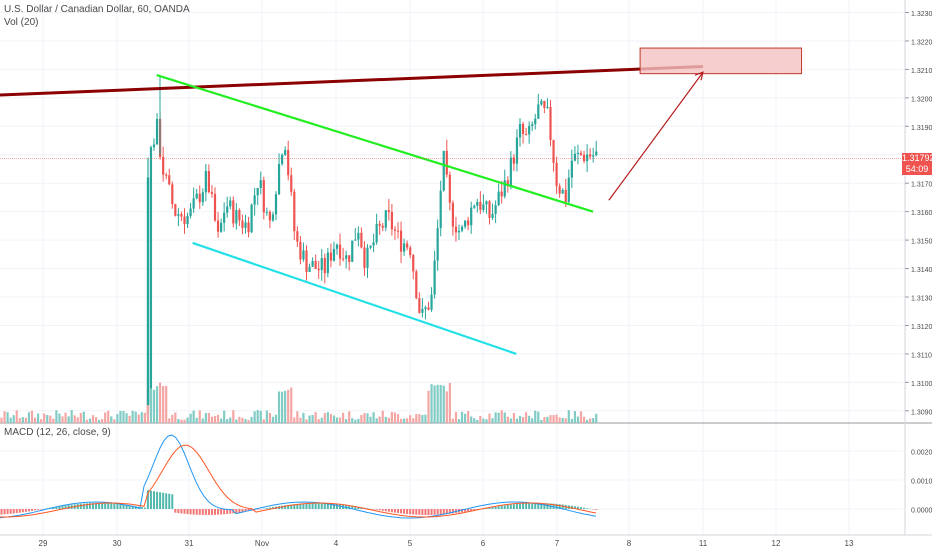 The width and height of the screenshot is (932, 550). I want to click on projection-arrow-line, so click(656, 136).